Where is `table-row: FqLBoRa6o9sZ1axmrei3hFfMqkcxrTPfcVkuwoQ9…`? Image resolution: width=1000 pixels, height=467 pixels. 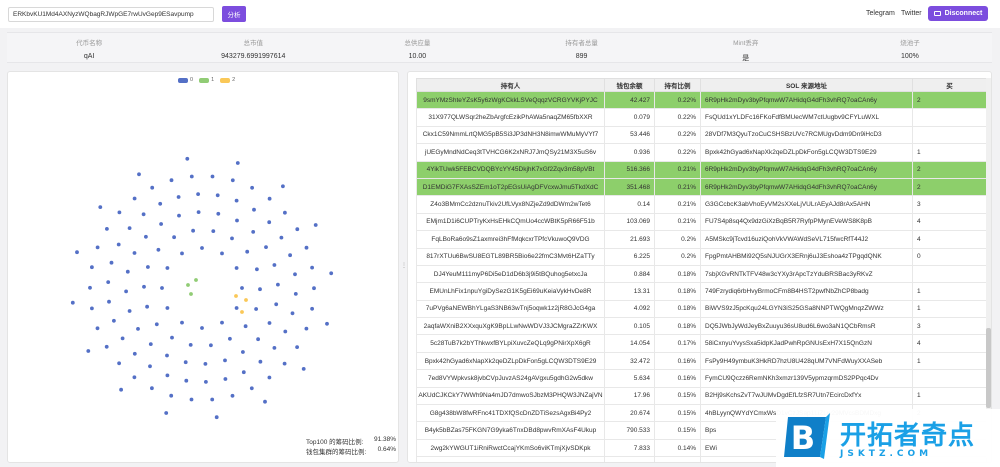 table-row: FqLBoRa6o9sZ1axmrei3hFfMqkcxrTPfcVkuwoQ9… is located at coordinates (701, 239).